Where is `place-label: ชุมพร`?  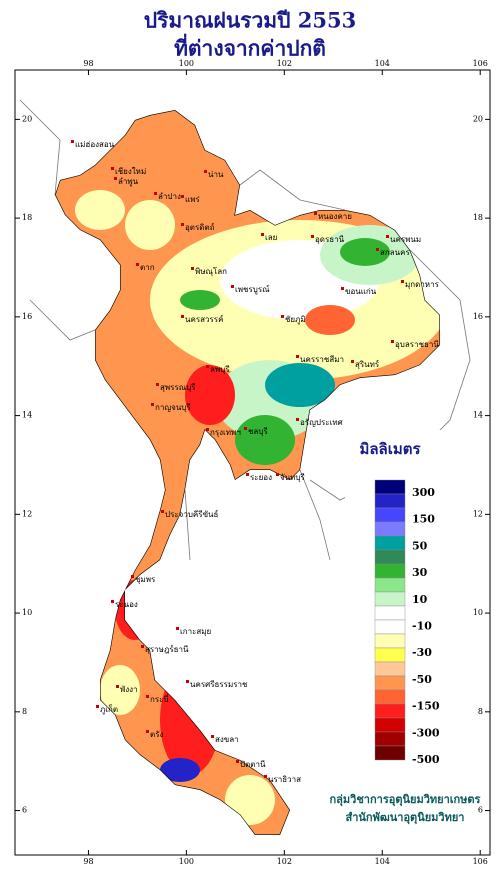
place-label: ชุมพร is located at coordinates (145, 579).